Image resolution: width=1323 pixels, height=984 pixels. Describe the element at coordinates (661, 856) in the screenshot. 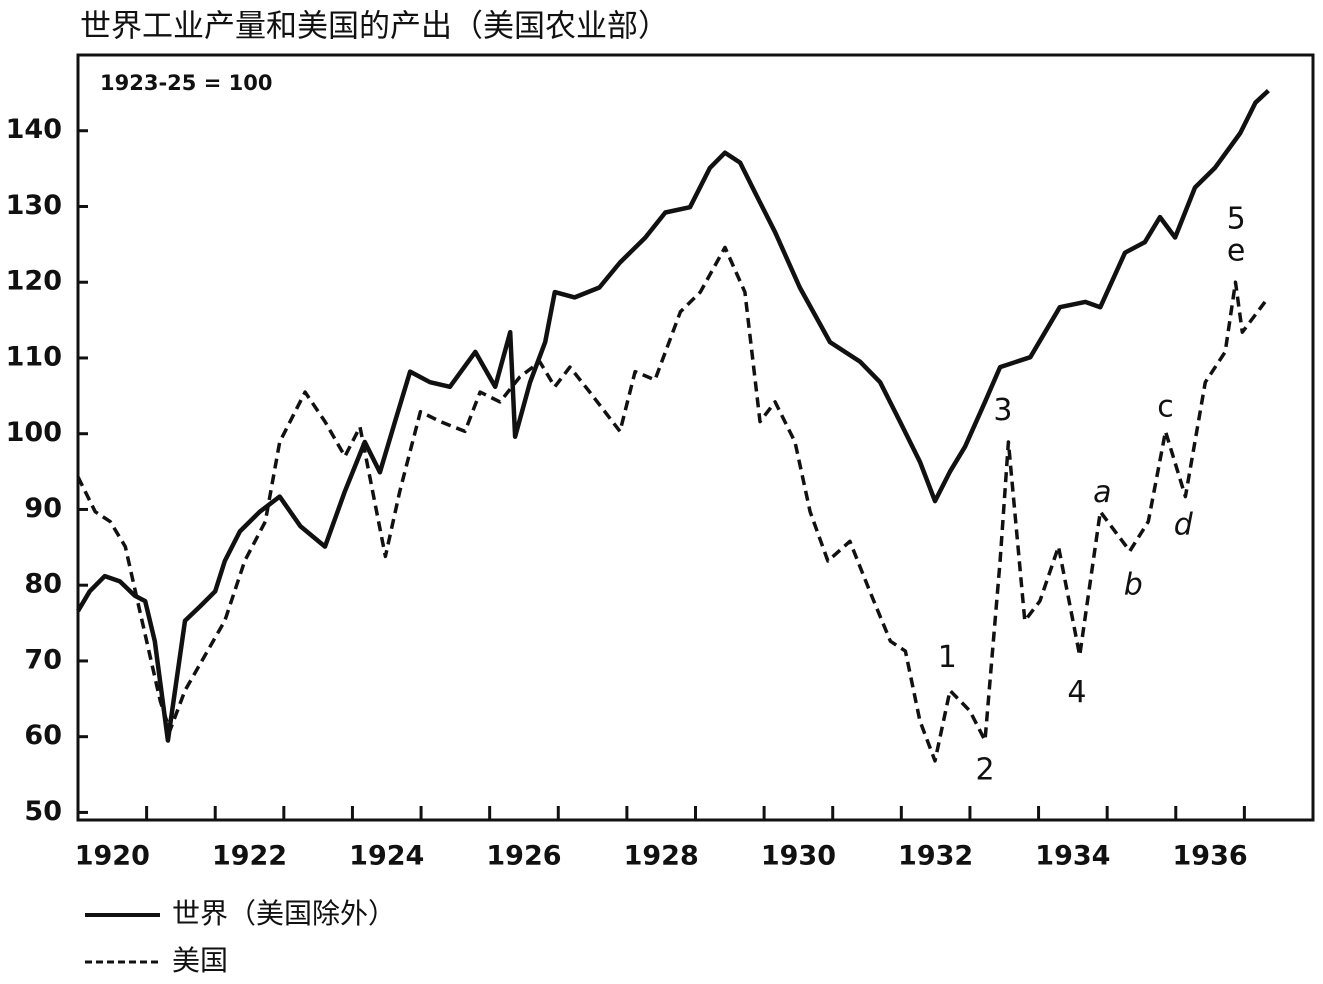

I see `x-tick-label: 1928` at that location.